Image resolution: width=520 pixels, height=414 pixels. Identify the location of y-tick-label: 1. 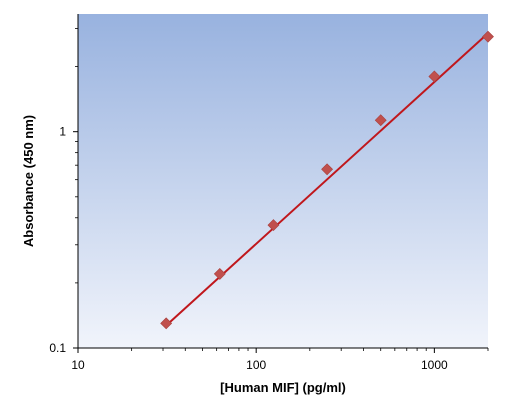
(62, 132).